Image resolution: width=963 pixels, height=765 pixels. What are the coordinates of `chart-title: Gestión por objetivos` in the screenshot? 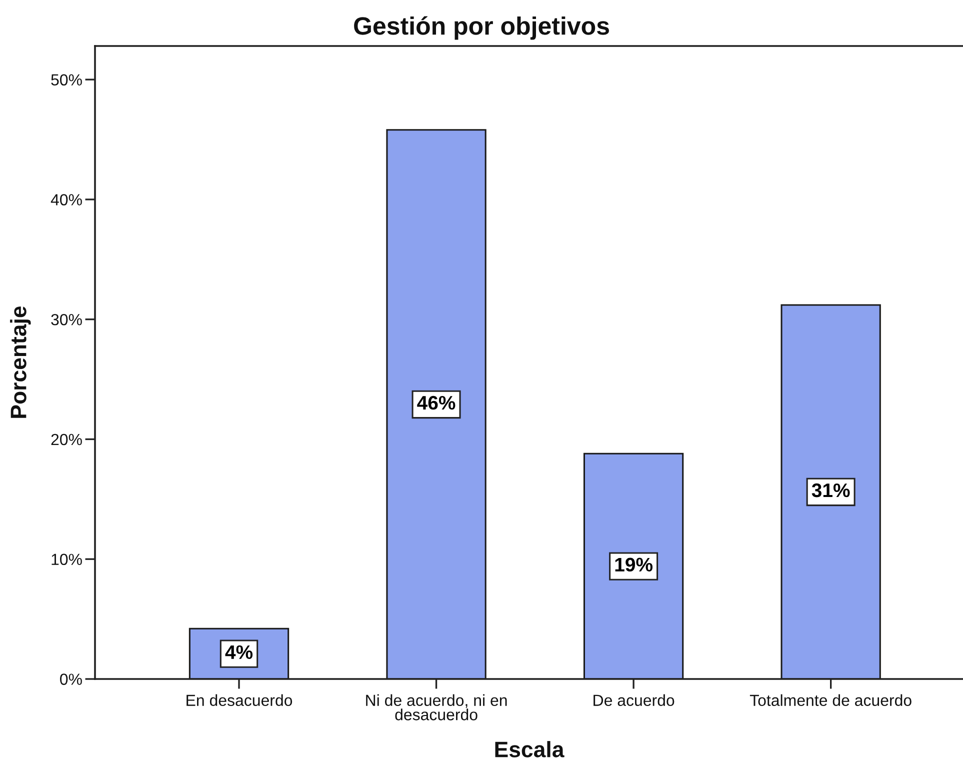 It's located at (481, 28).